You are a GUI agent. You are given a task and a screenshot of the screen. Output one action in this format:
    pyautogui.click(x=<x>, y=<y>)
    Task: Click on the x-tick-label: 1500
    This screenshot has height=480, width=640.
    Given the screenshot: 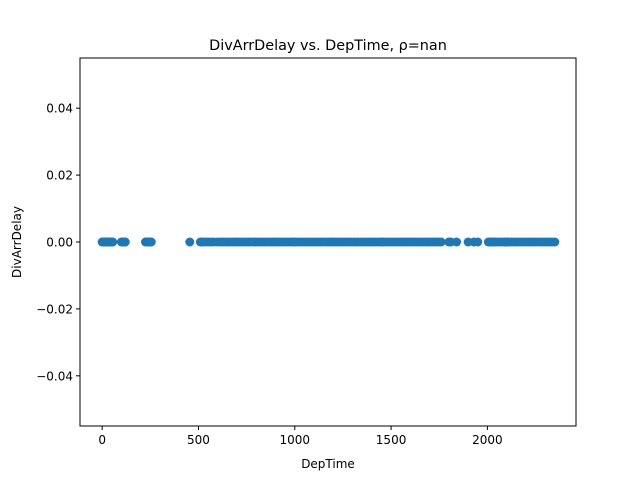 What is the action you would take?
    pyautogui.click(x=391, y=440)
    